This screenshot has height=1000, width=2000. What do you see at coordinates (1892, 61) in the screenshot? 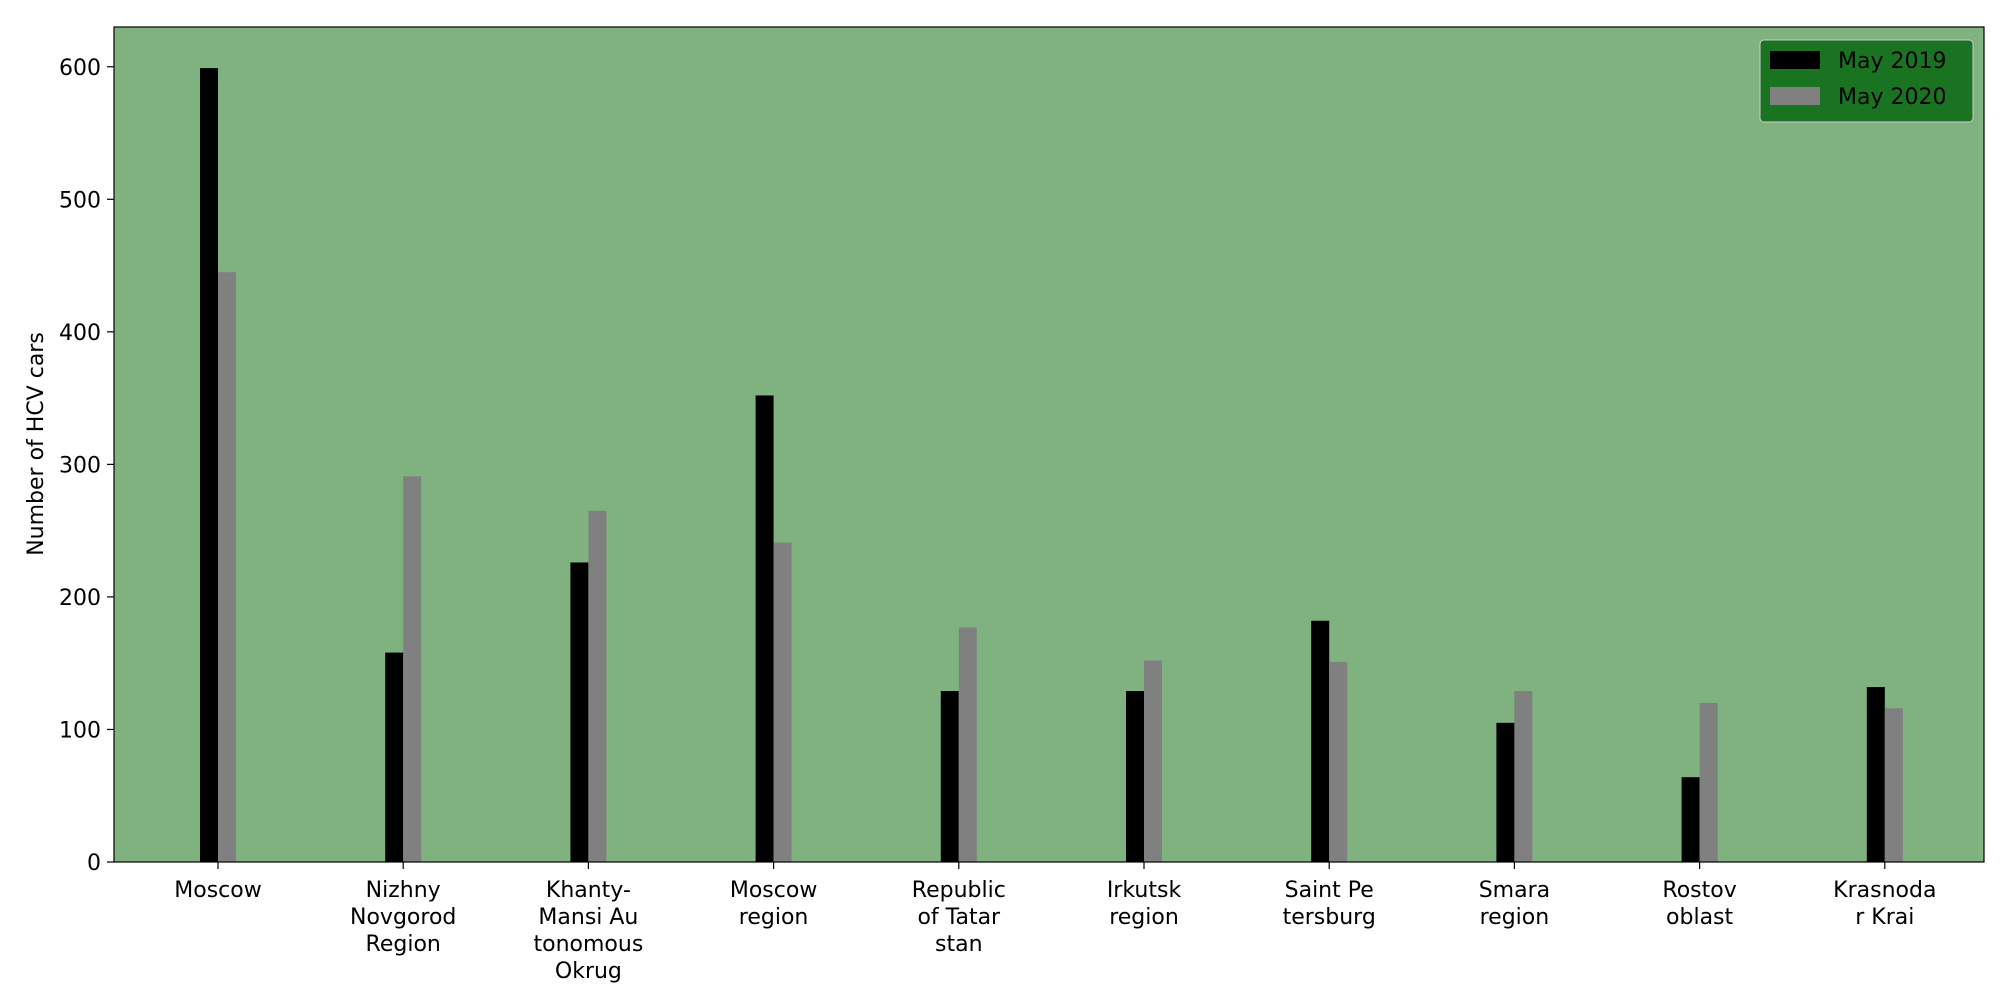
I see `legend-label-1: May 2019` at bounding box center [1892, 61].